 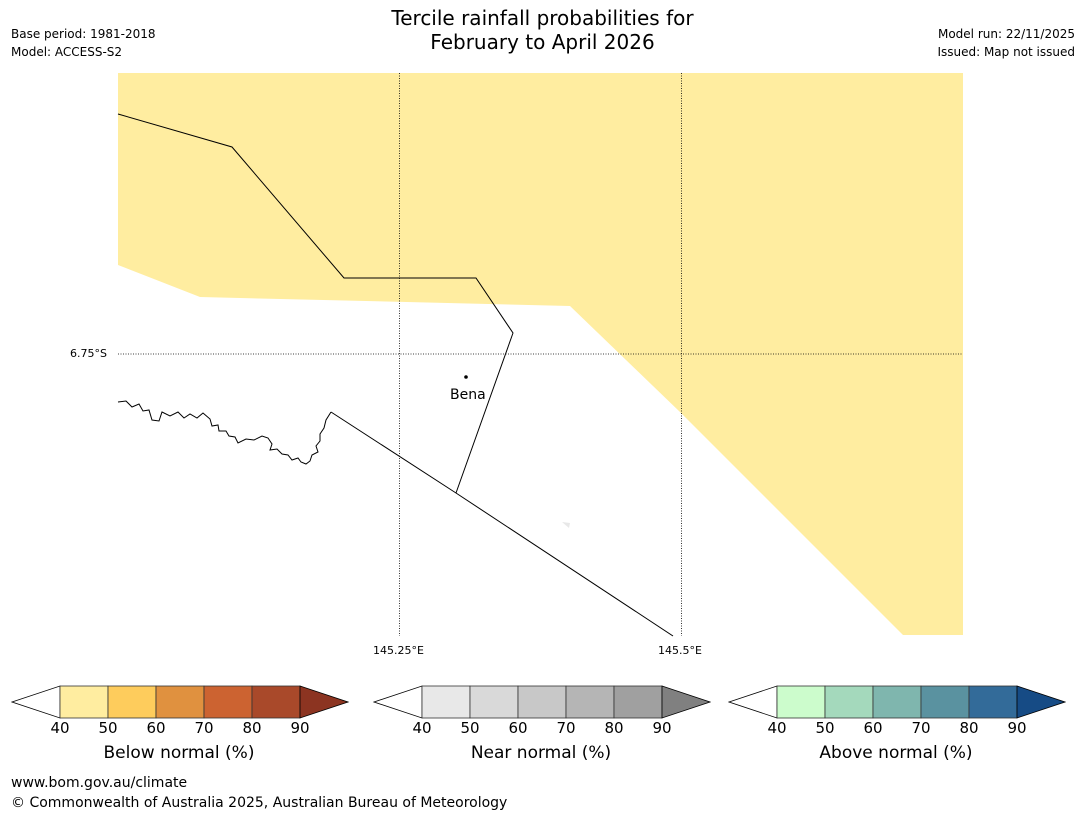 I want to click on latitude-label: 6.75°S, so click(x=88, y=353).